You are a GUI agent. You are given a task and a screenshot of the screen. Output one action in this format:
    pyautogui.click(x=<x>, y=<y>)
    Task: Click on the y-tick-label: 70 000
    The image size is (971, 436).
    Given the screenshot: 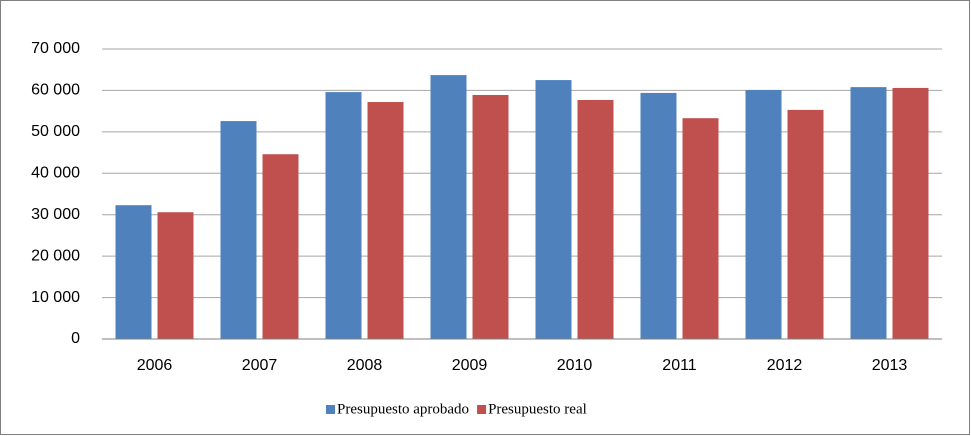 What is the action you would take?
    pyautogui.click(x=55, y=48)
    